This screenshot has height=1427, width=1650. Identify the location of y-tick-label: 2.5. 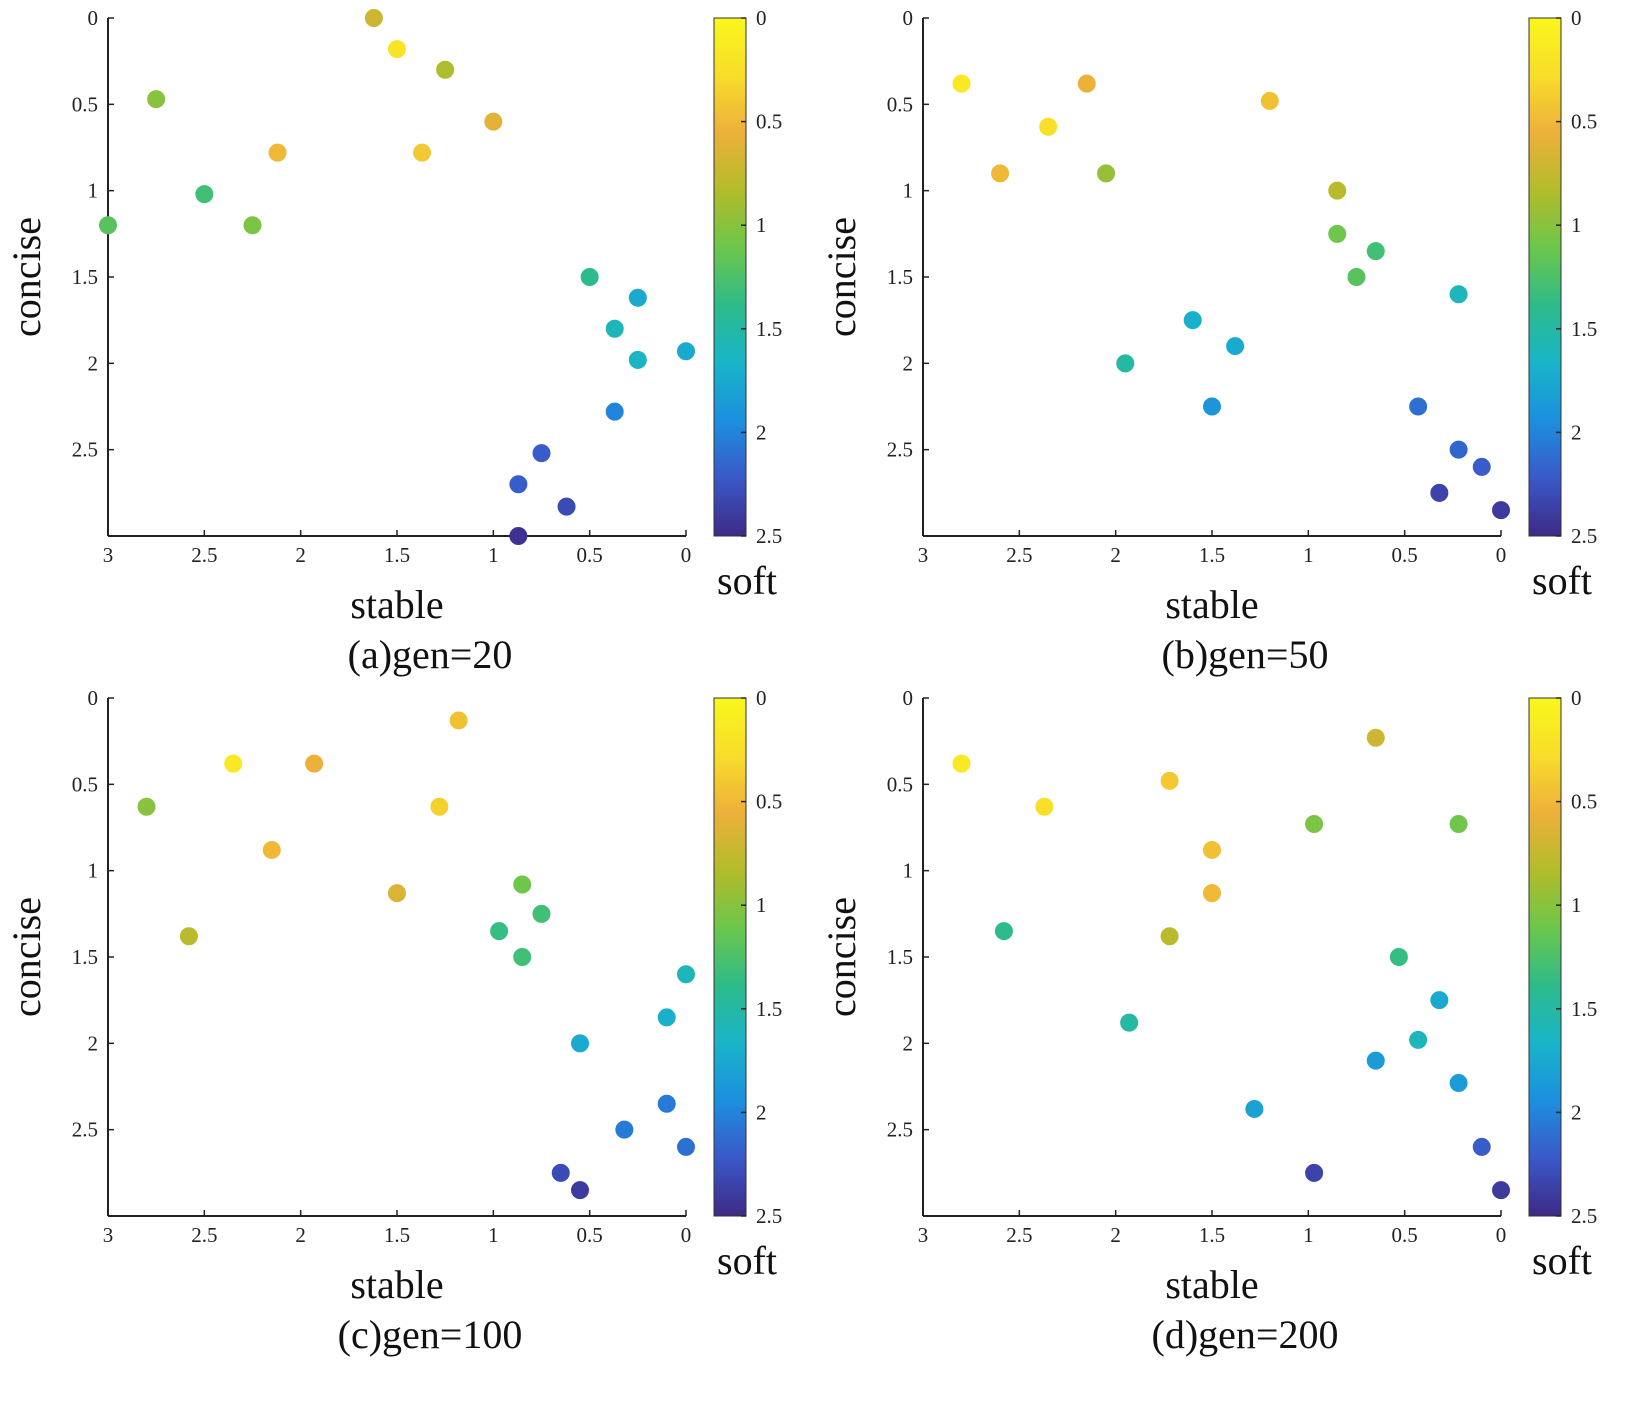
(85, 1130).